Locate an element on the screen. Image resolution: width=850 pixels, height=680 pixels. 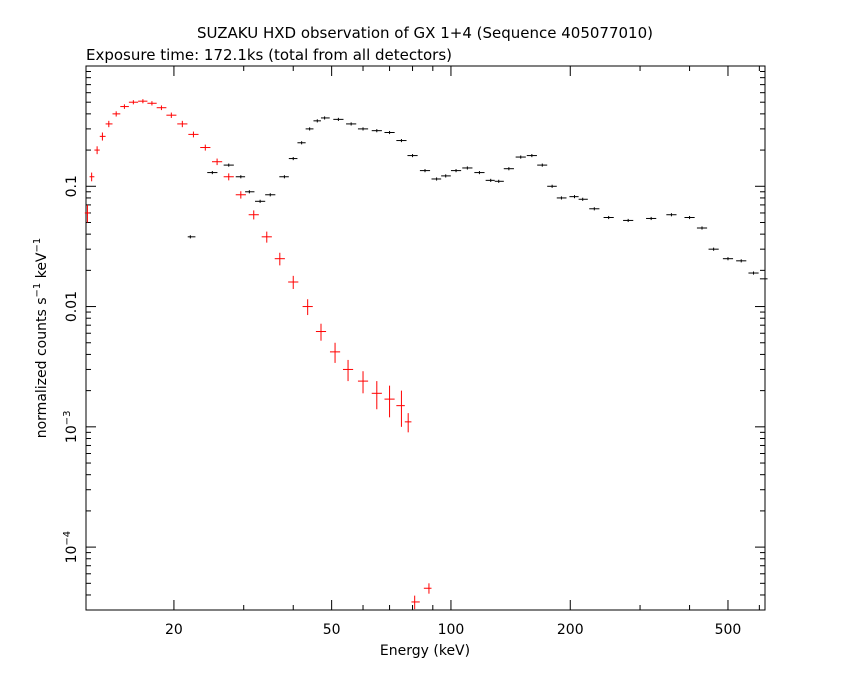
x-tick-label: 200 is located at coordinates (570, 630).